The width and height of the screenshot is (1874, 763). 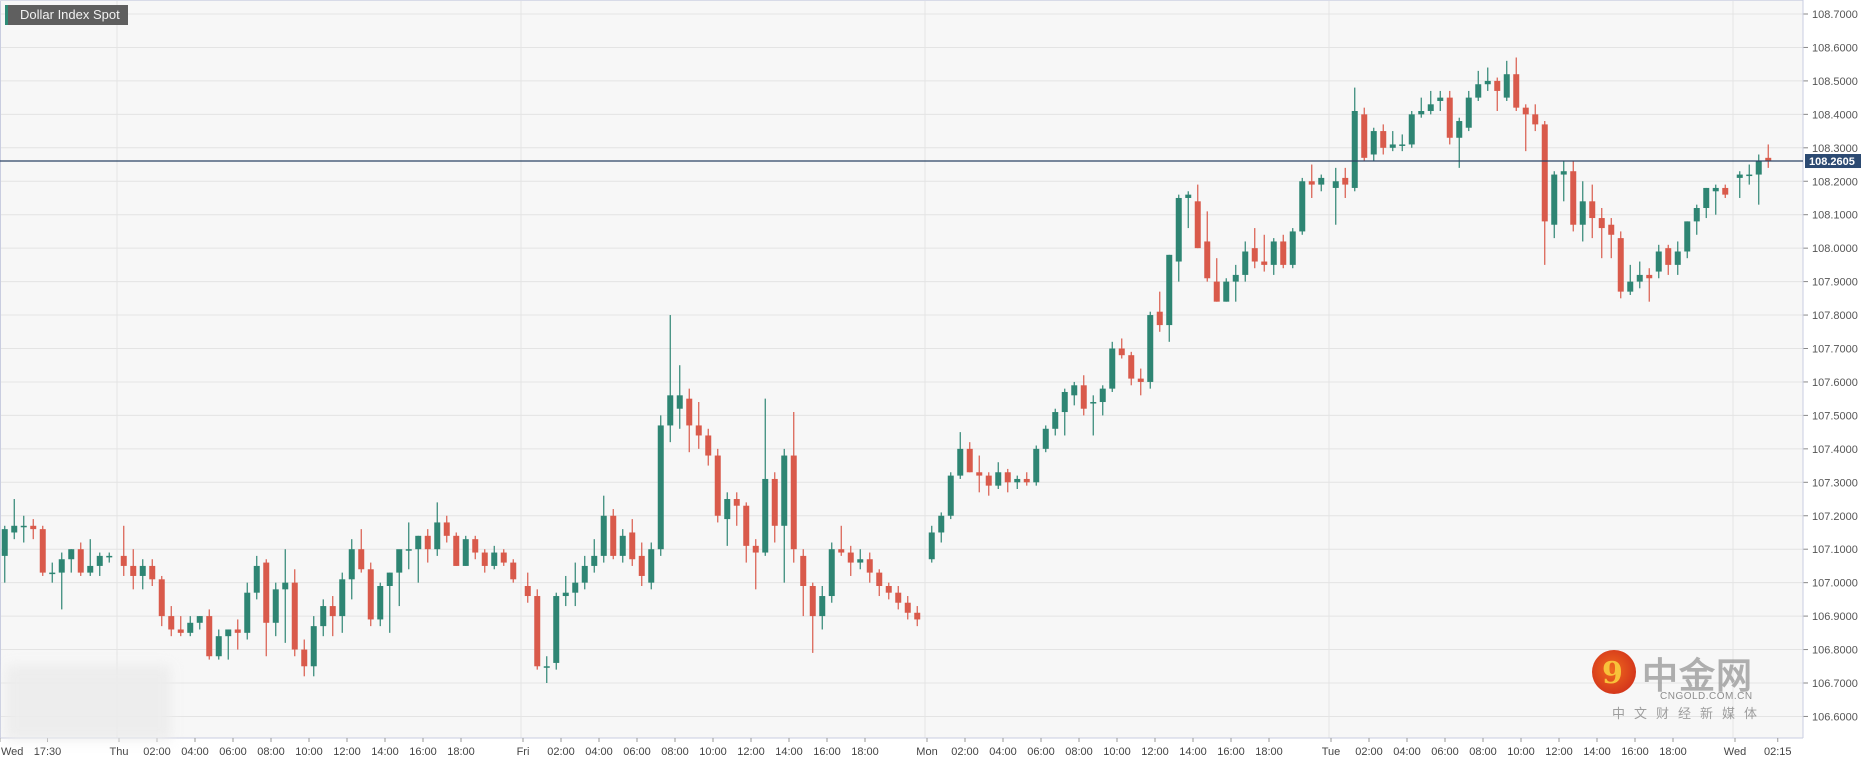 I want to click on y-tick-label: 107.3000, so click(x=1835, y=483).